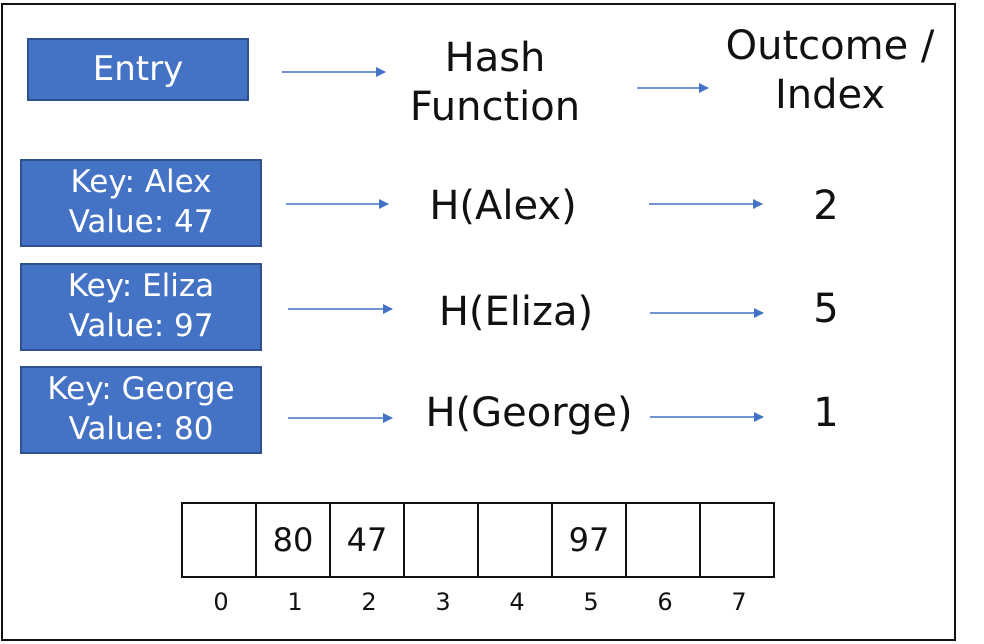 Image resolution: width=984 pixels, height=644 pixels. Describe the element at coordinates (589, 540) in the screenshot. I see `array-cell: 97` at that location.